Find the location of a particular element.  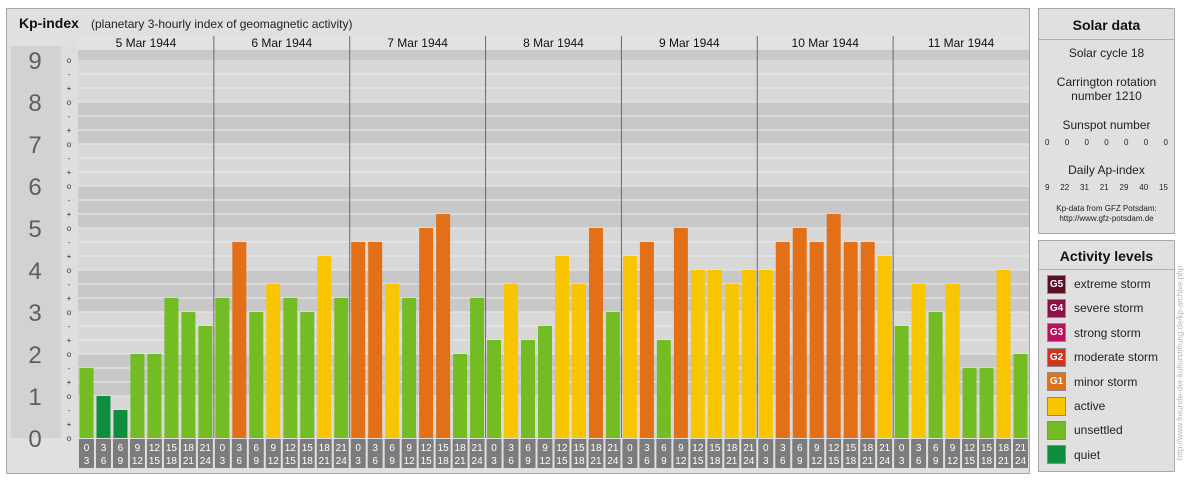

legend-label: severe storm is located at coordinates (1109, 308).